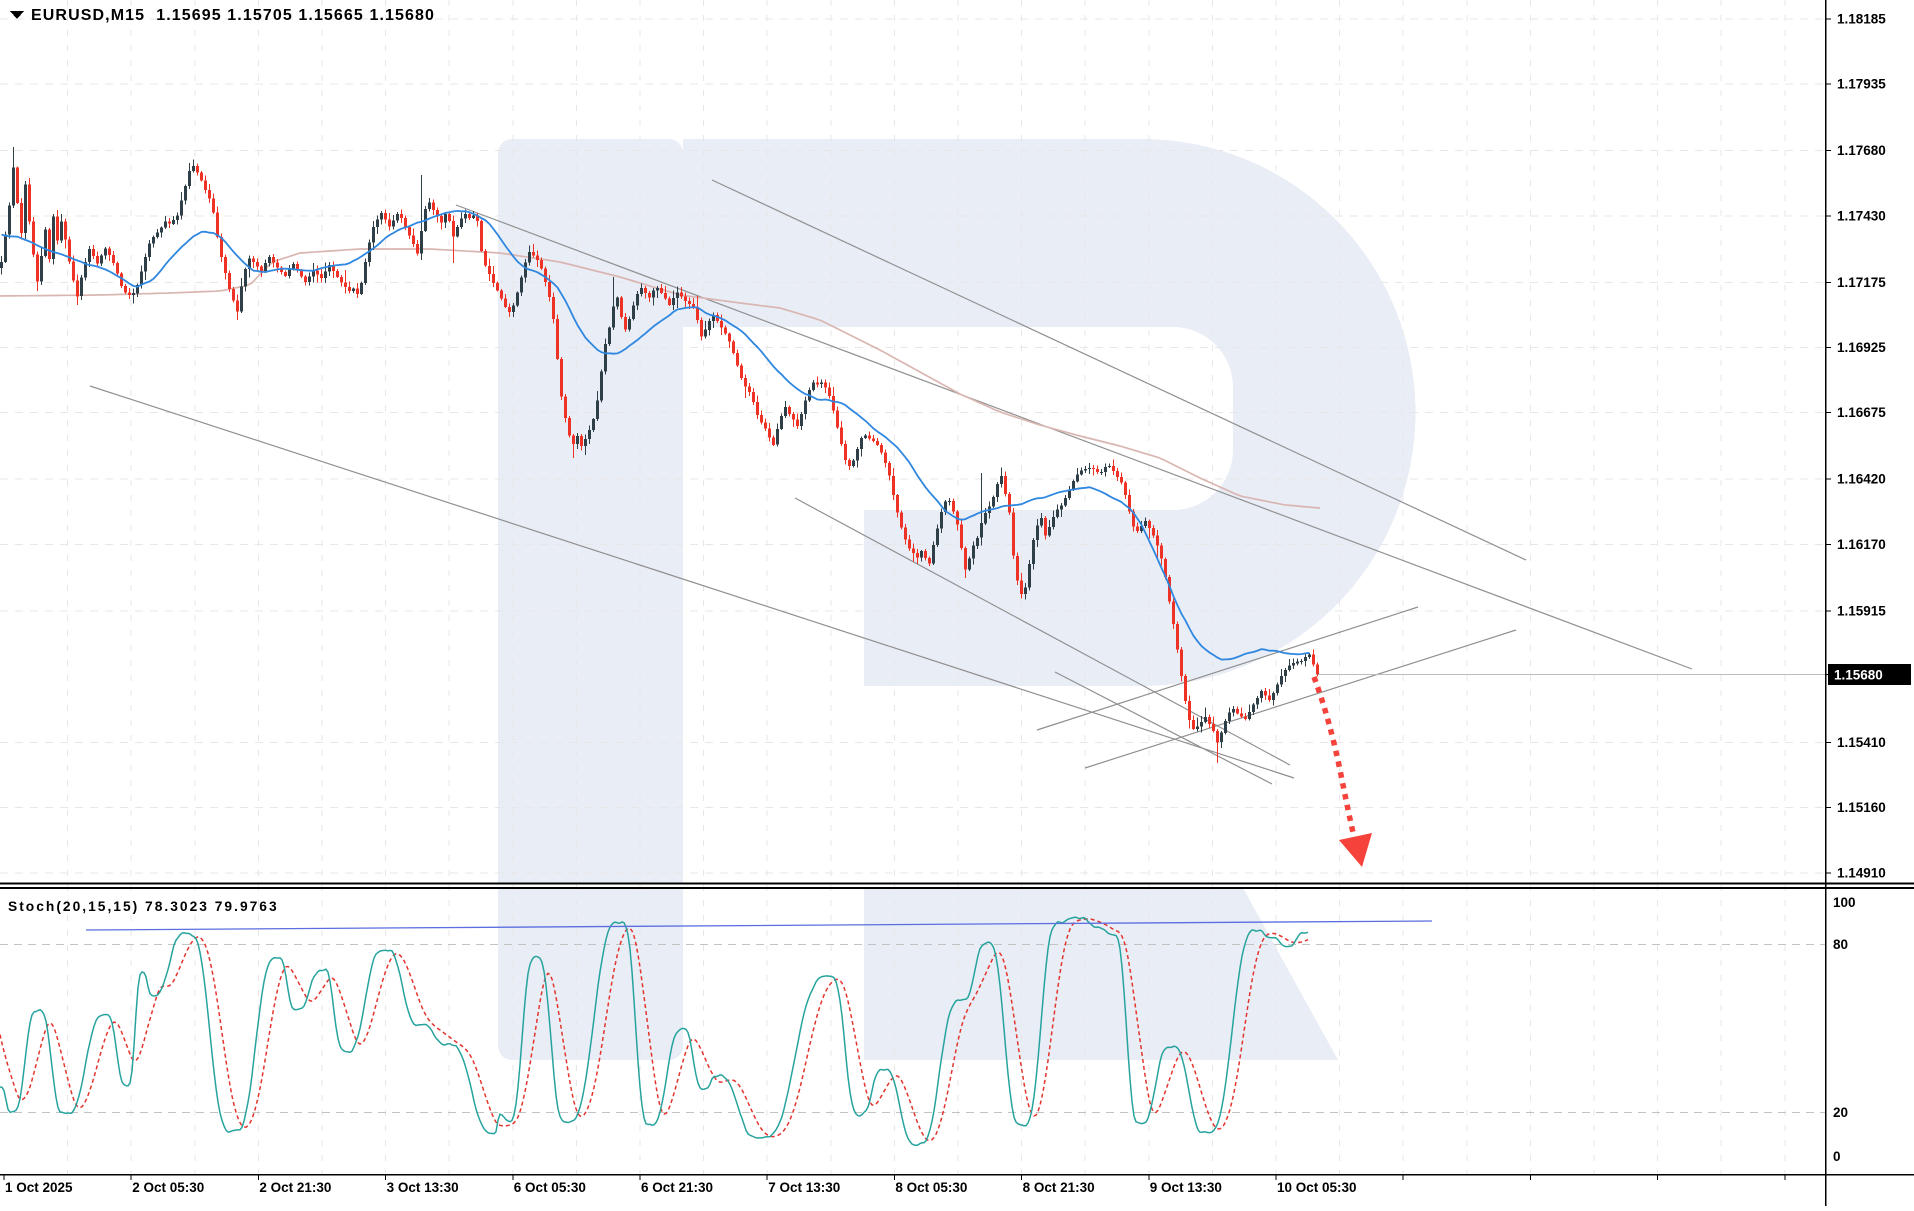 Image resolution: width=1914 pixels, height=1211 pixels. Describe the element at coordinates (1861, 807) in the screenshot. I see `svg-text: 1.15160` at that location.